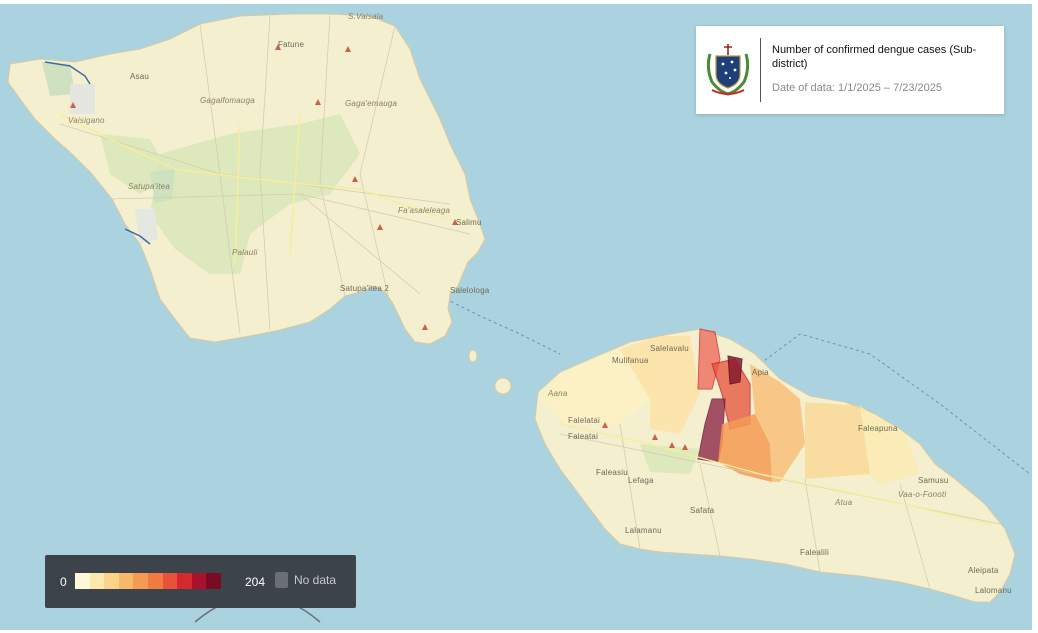 The width and height of the screenshot is (1038, 633). What do you see at coordinates (58, 79) in the screenshot?
I see `savaii-park-area` at bounding box center [58, 79].